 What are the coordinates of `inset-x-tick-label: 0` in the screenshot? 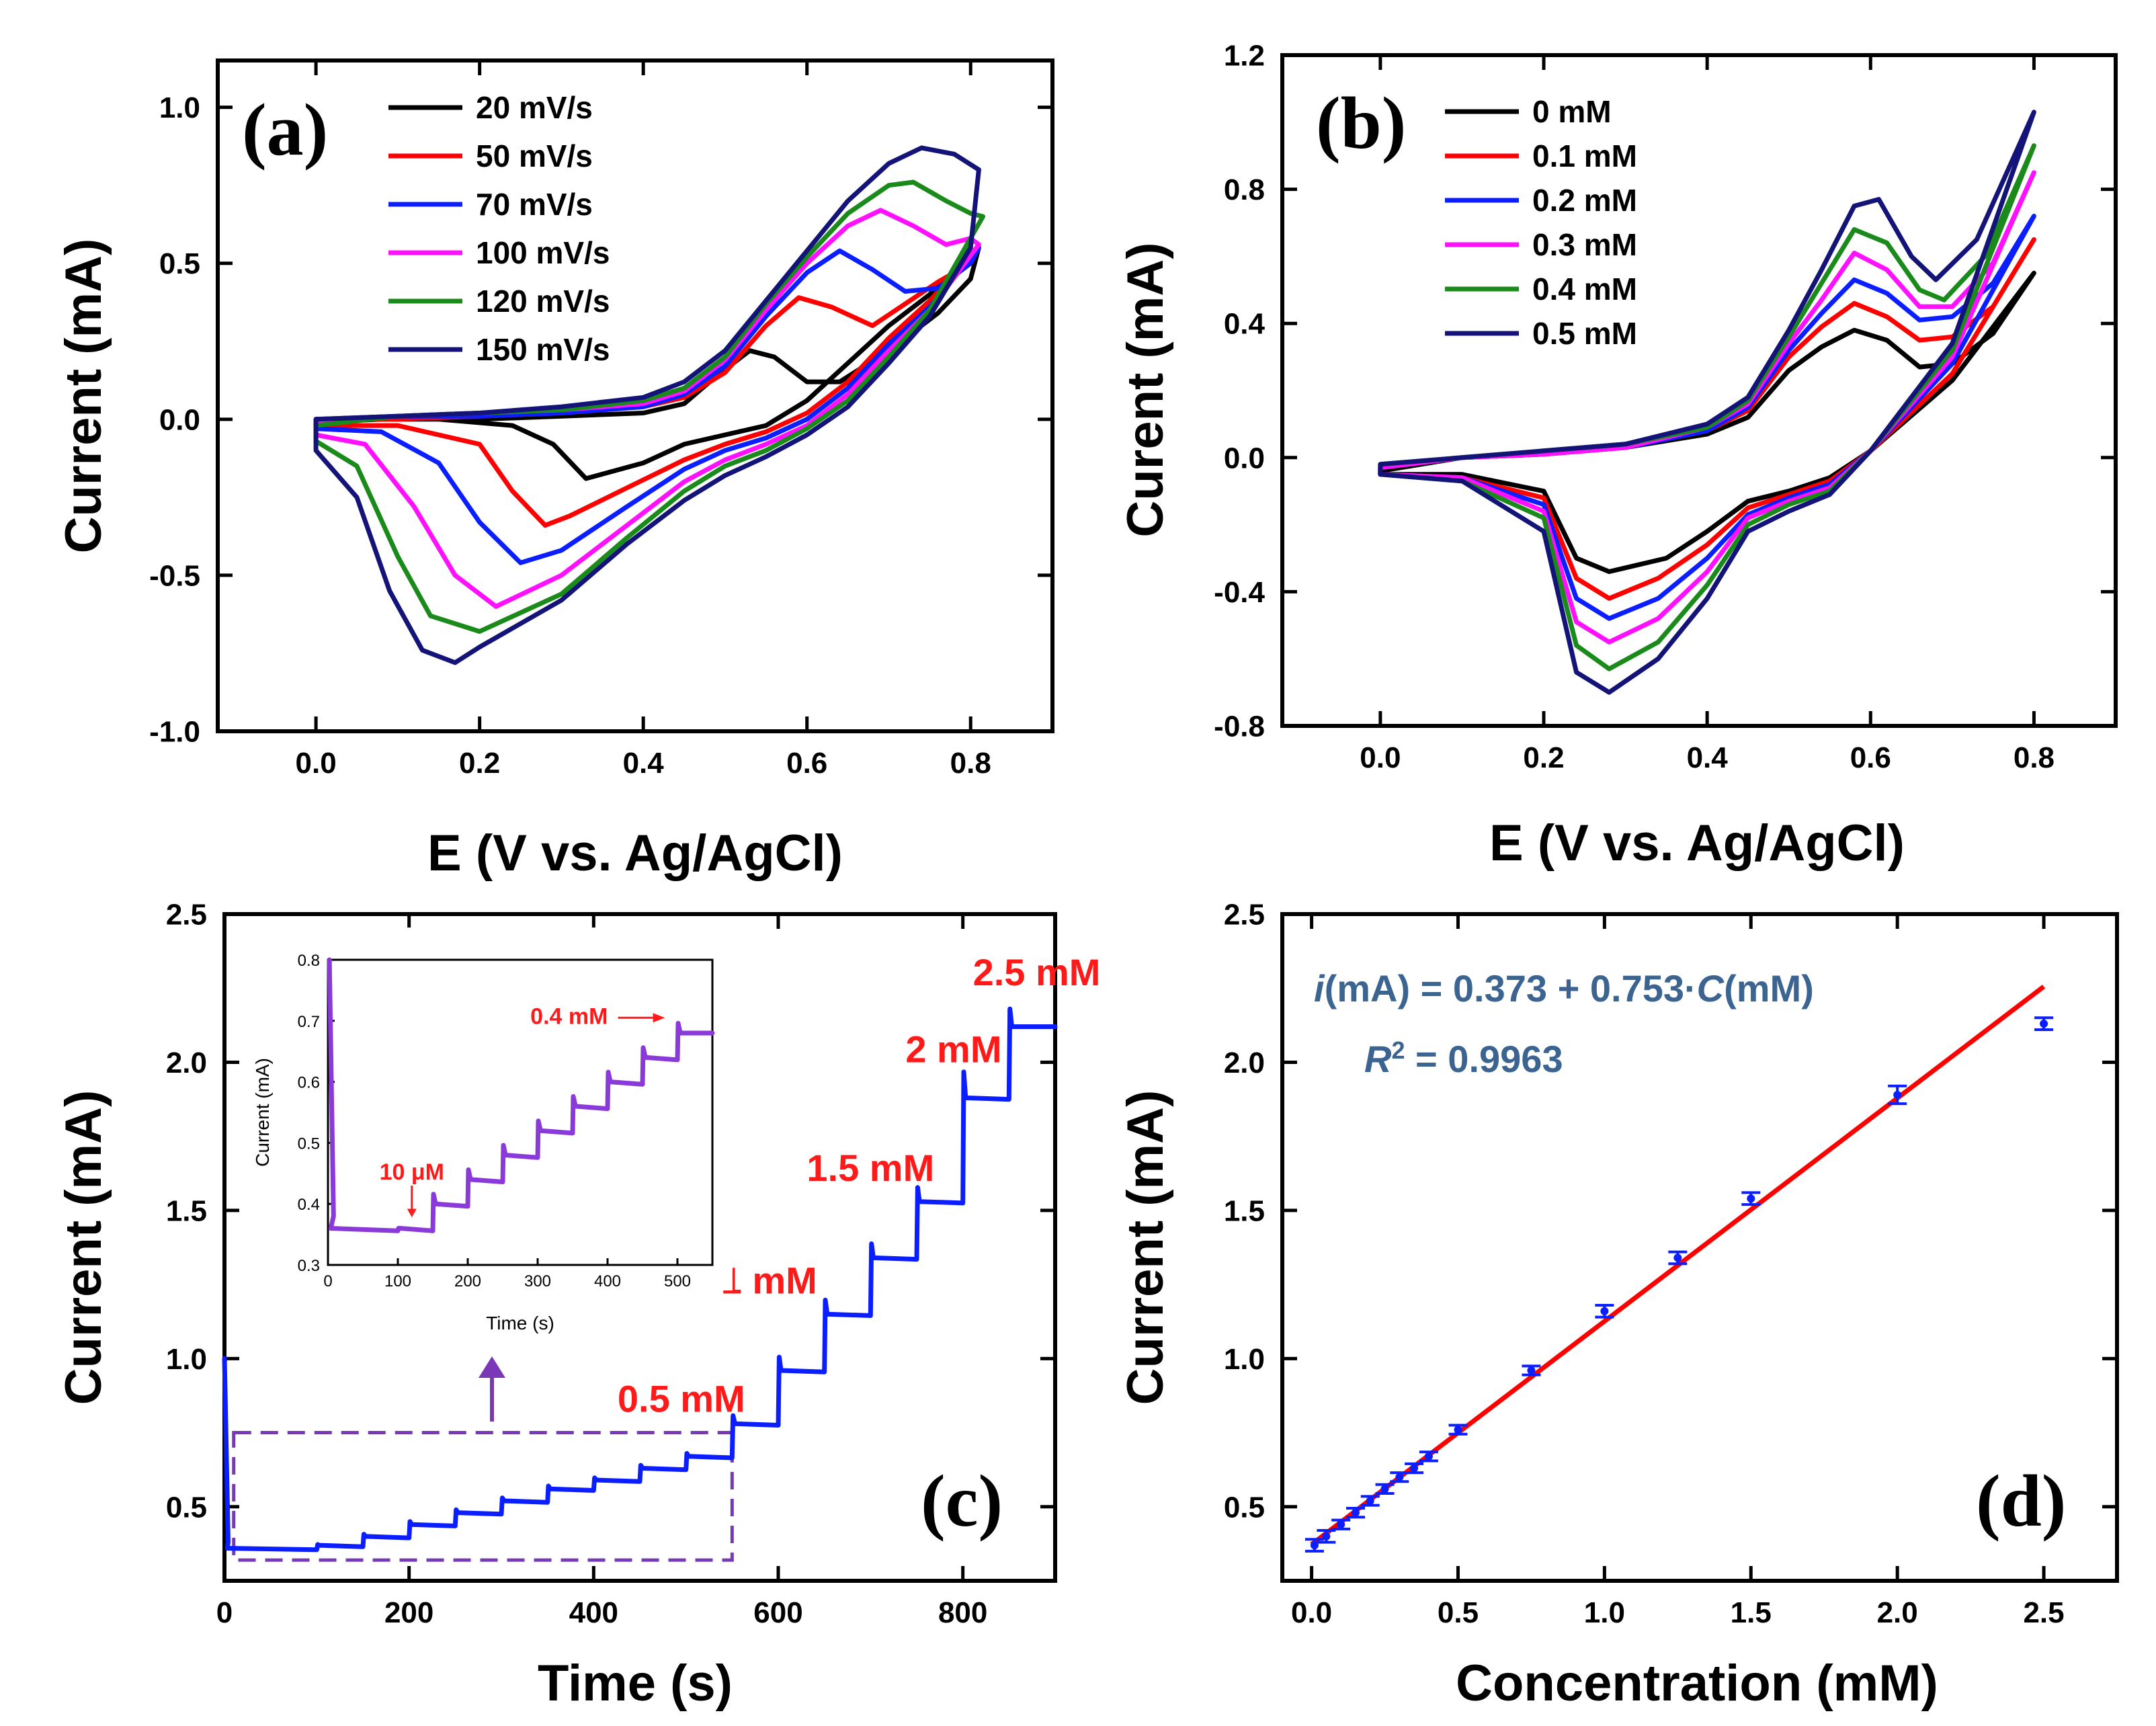 It's located at (327, 1281).